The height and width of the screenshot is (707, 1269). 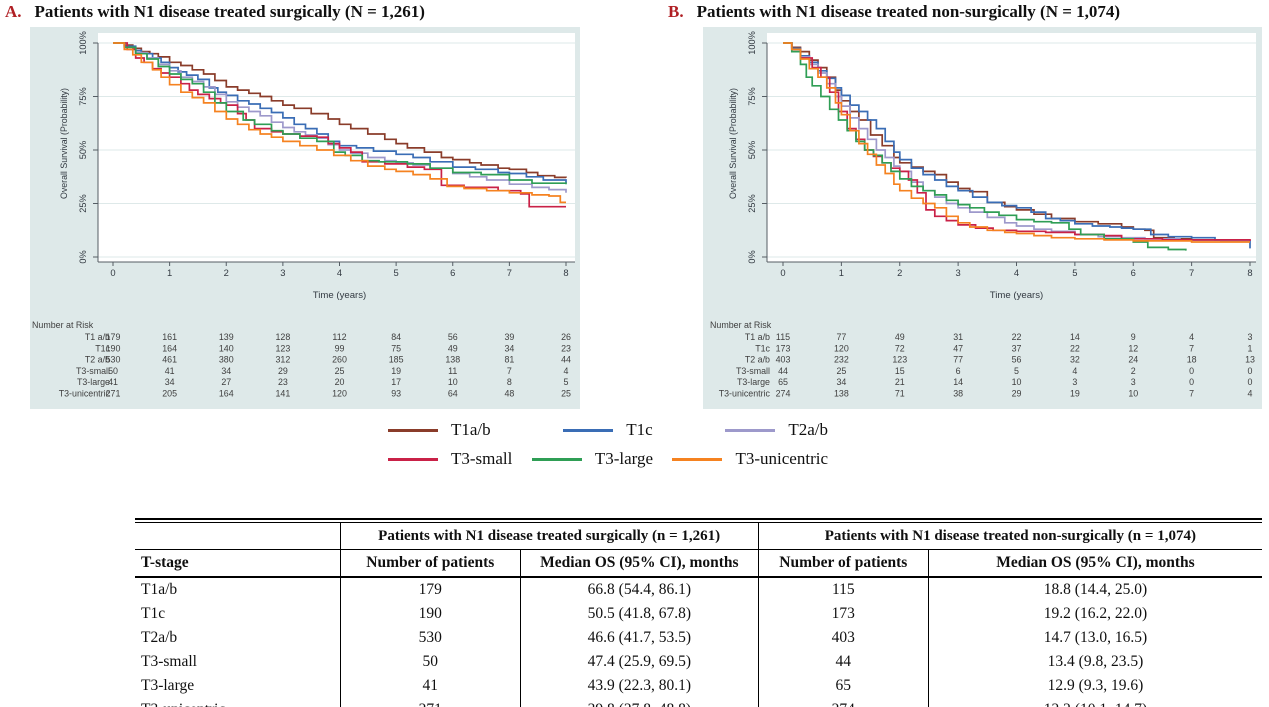 What do you see at coordinates (430, 589) in the screenshot?
I see `cell-value: 179` at bounding box center [430, 589].